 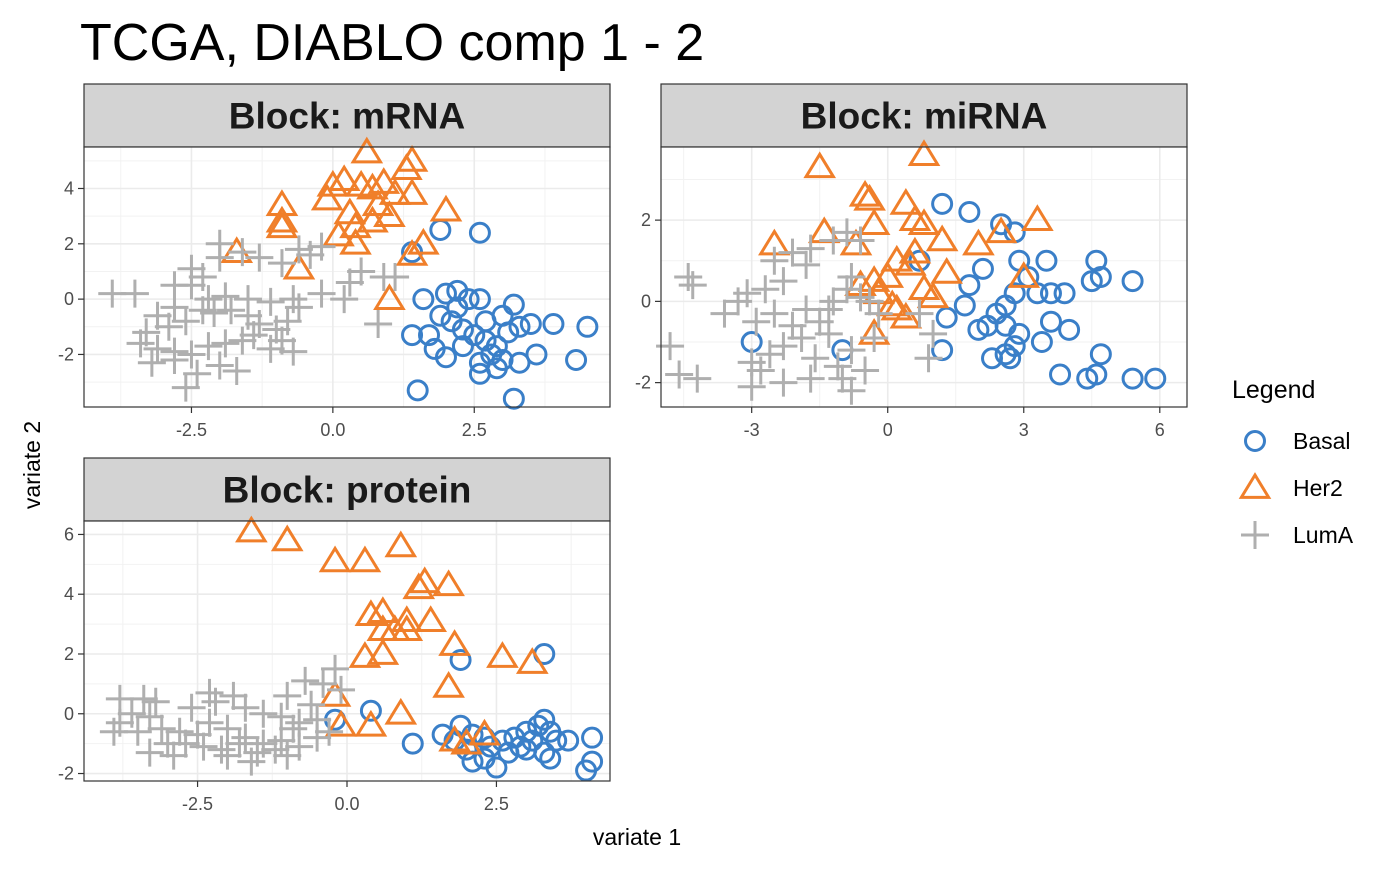 I want to click on y-tick-label: 6, so click(x=69, y=534).